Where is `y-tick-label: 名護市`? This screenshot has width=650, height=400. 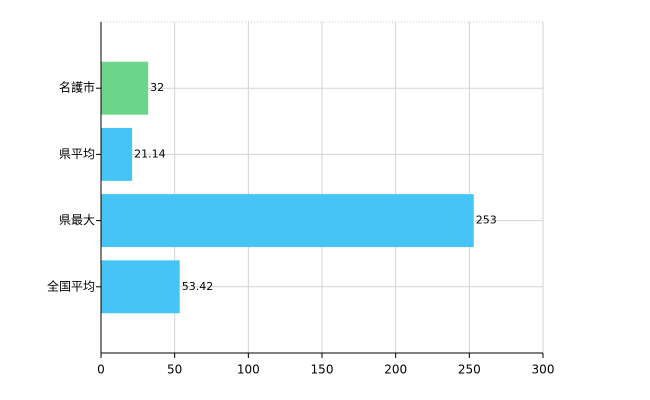 y-tick-label: 名護市 is located at coordinates (77, 87).